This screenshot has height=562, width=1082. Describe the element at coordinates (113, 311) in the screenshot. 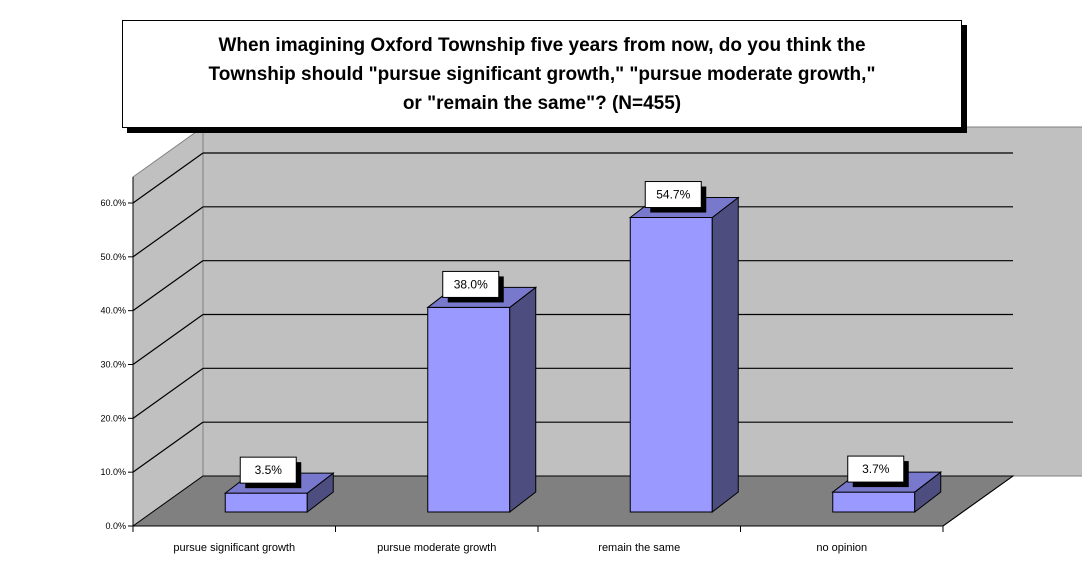

I see `y-tick-label: 40.0%` at that location.